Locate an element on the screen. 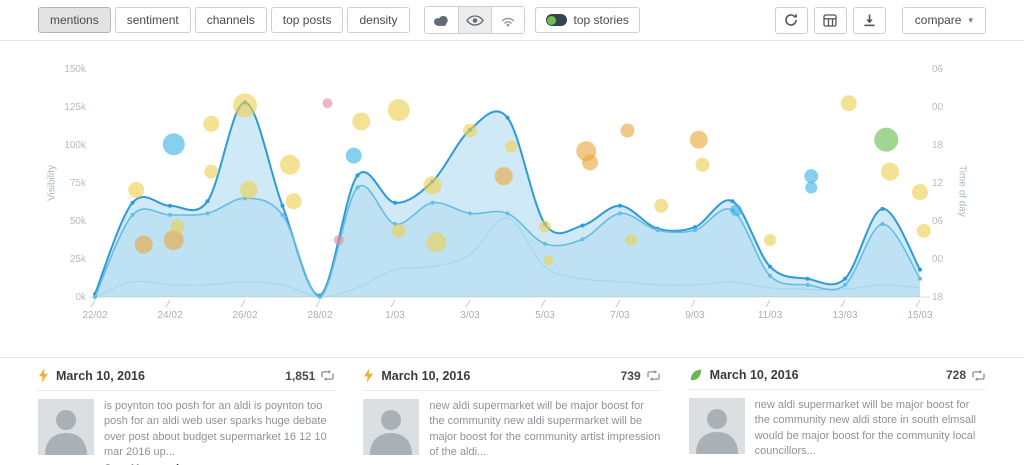 This screenshot has width=1024, height=465. x-axis-tick: 15/03 is located at coordinates (919, 315).